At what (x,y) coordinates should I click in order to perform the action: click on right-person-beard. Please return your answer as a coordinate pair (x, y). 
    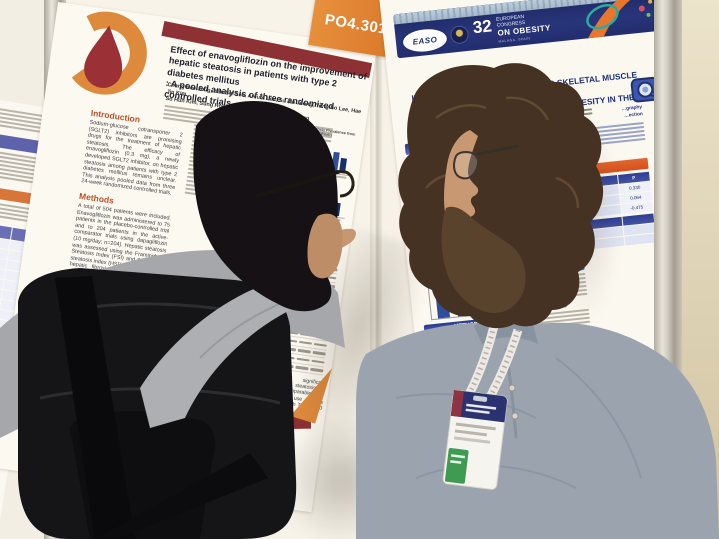
    Looking at the image, I should click on (483, 260).